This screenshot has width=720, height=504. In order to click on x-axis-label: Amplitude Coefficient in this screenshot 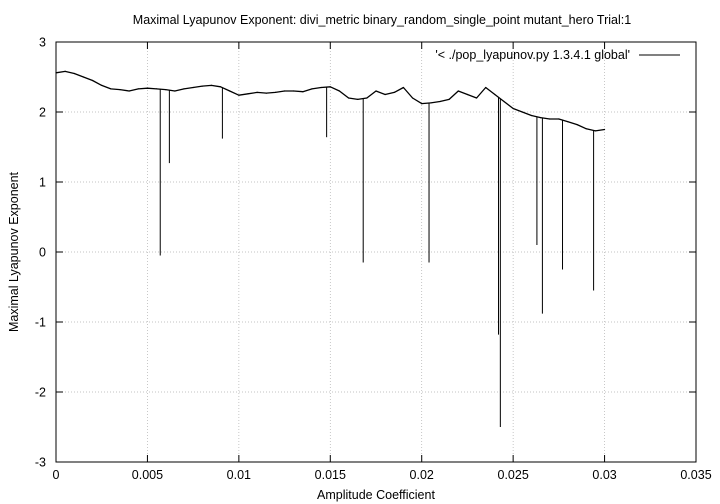, I will do `click(376, 495)`.